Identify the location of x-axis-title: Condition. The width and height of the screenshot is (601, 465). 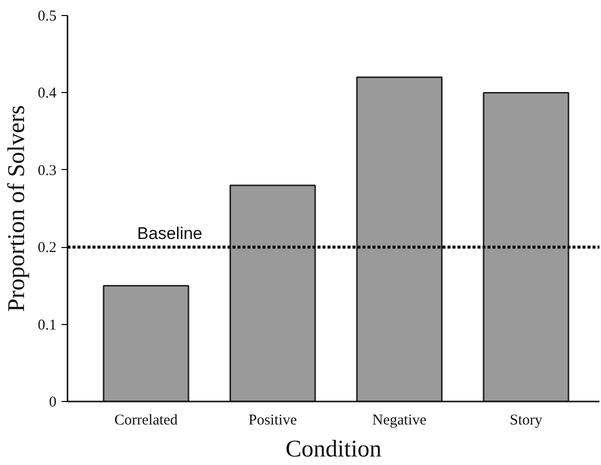
(333, 449).